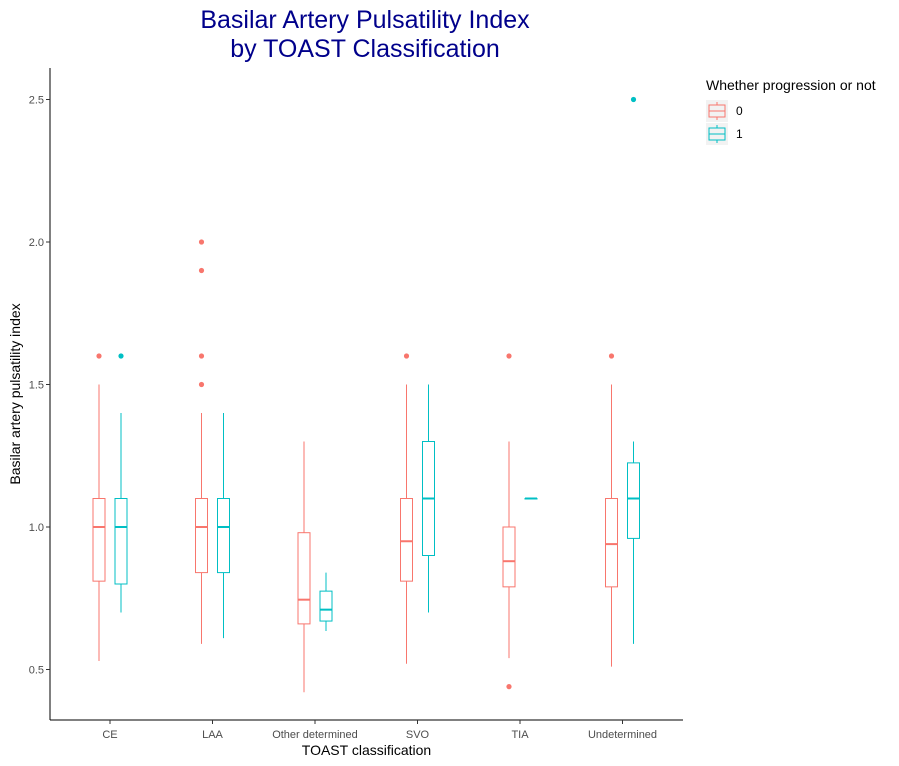 Image resolution: width=899 pixels, height=766 pixels. Describe the element at coordinates (365, 49) in the screenshot. I see `chart-title-line2: by TOAST Classification` at that location.